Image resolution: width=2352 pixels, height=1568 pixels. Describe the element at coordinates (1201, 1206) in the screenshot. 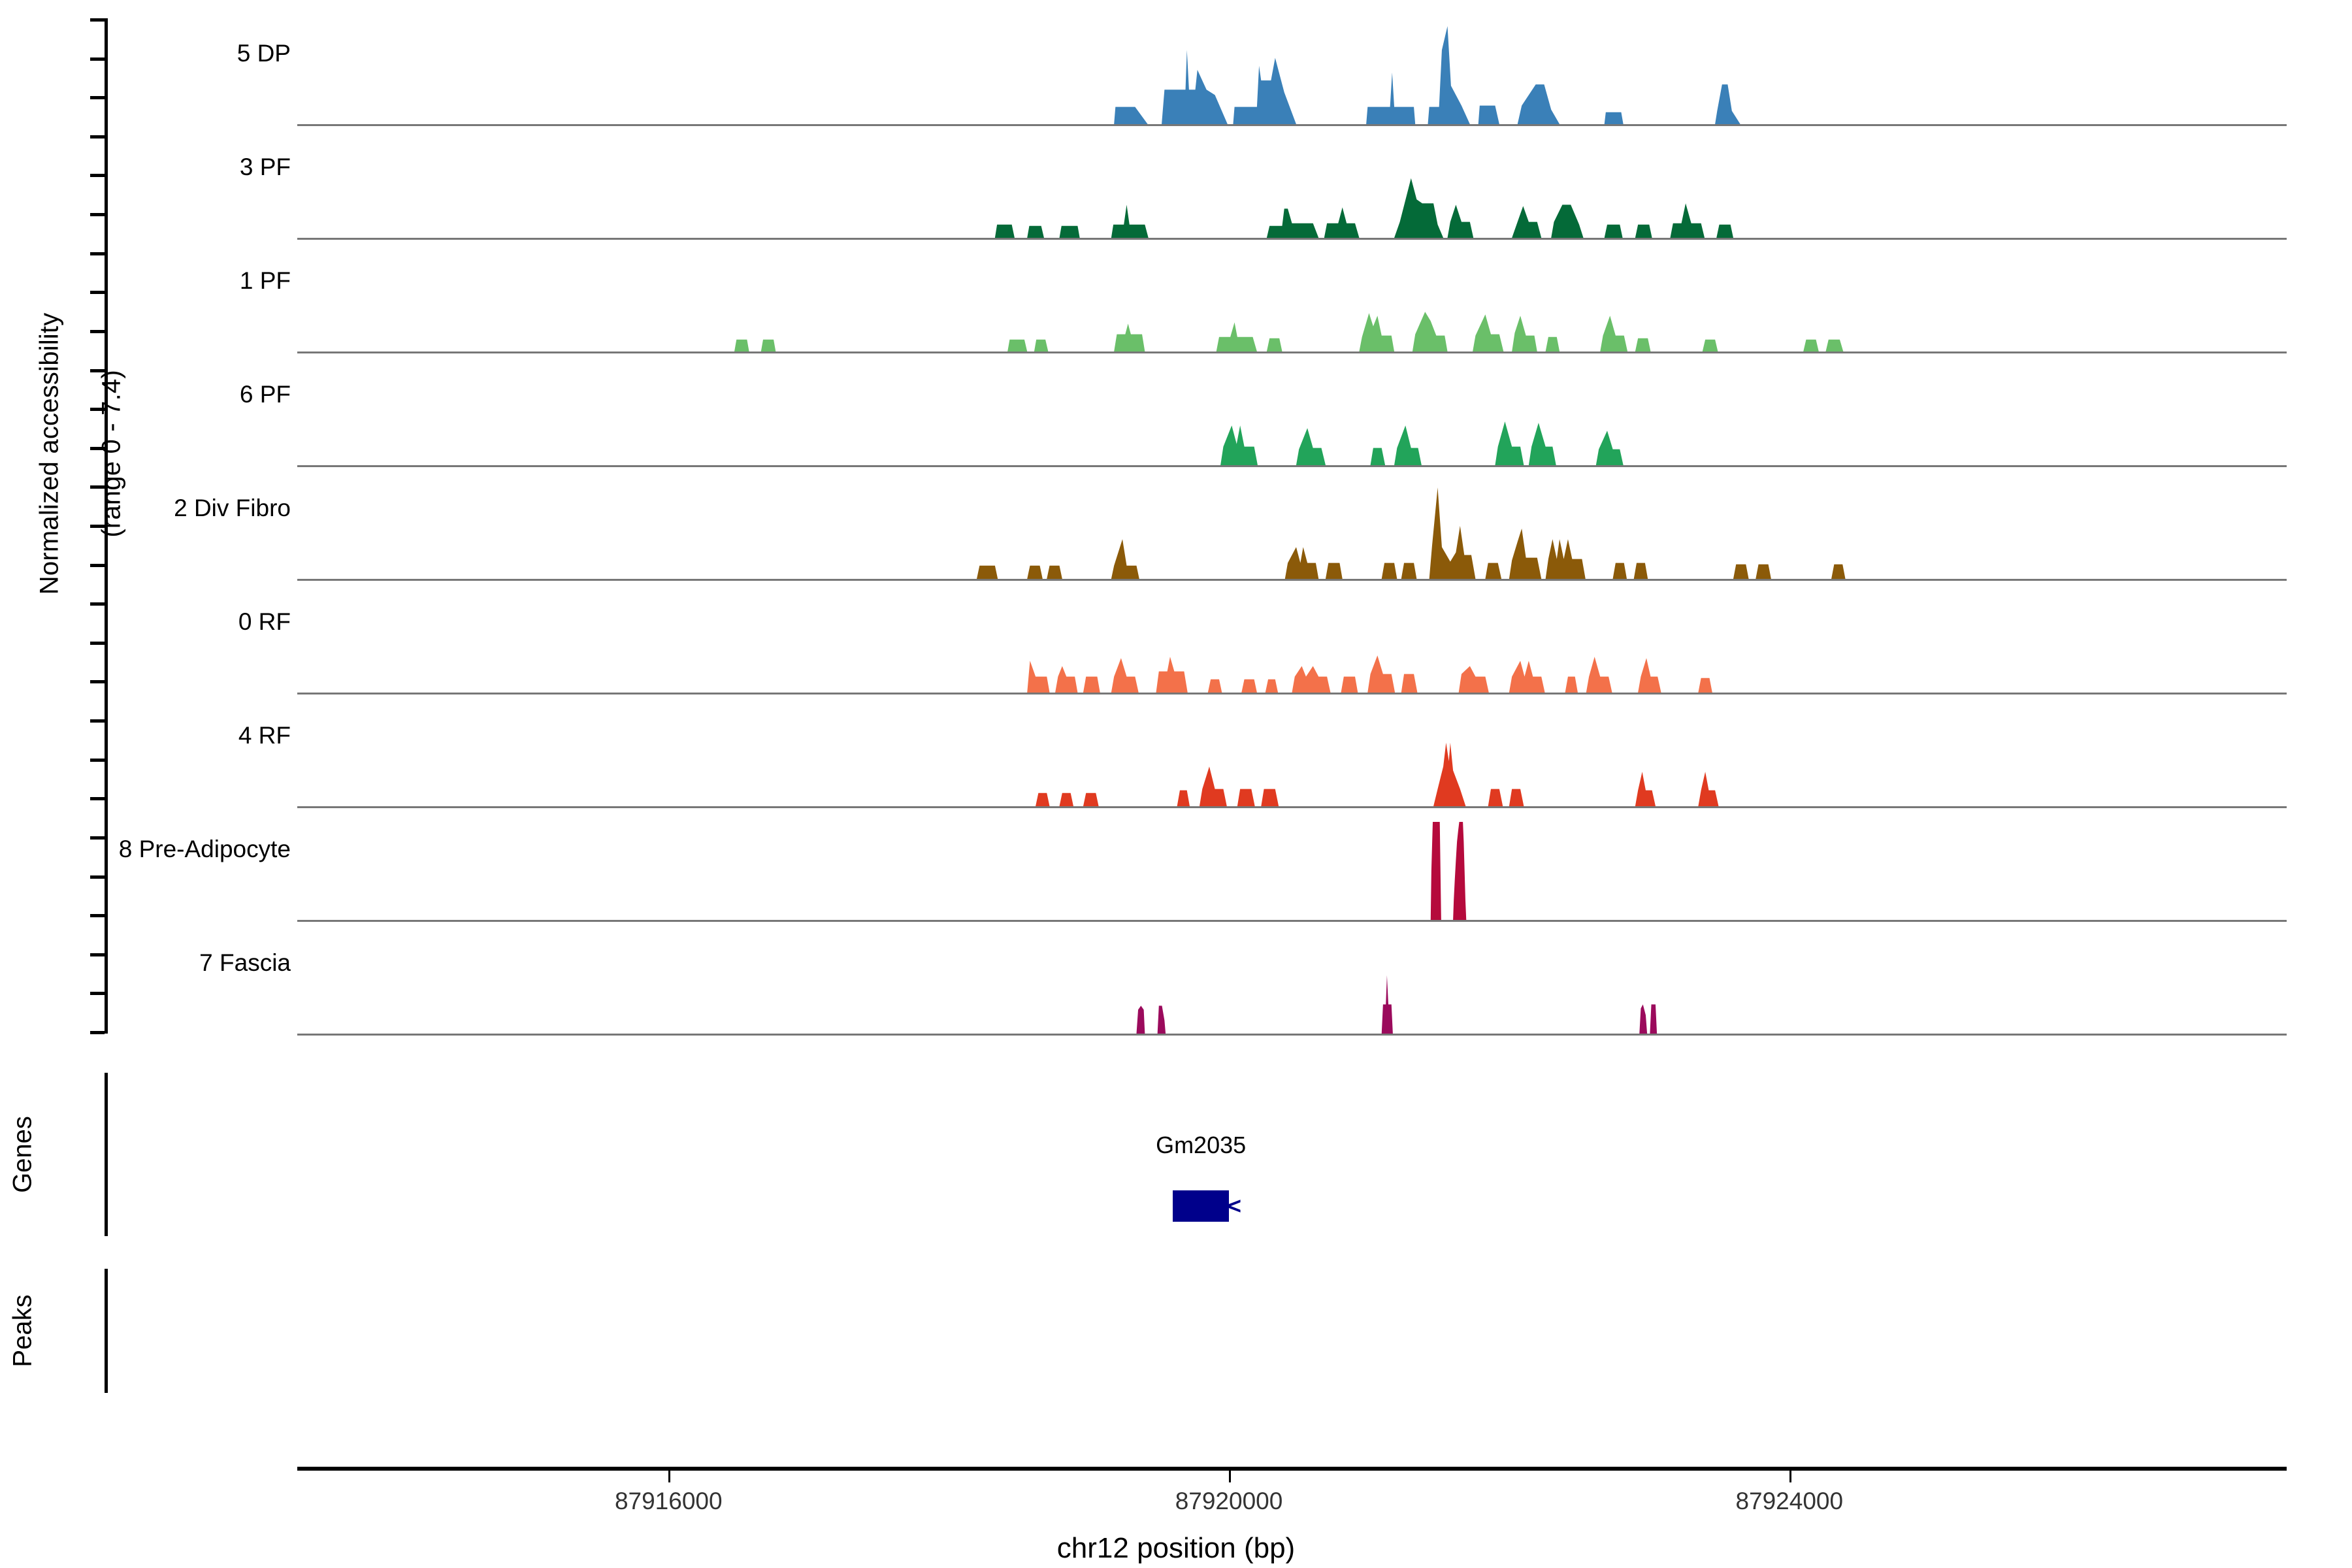

I see `gene-body` at that location.